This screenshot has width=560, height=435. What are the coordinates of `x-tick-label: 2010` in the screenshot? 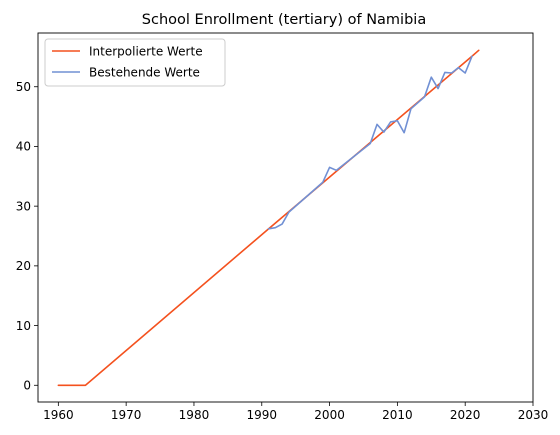 It's located at (397, 415).